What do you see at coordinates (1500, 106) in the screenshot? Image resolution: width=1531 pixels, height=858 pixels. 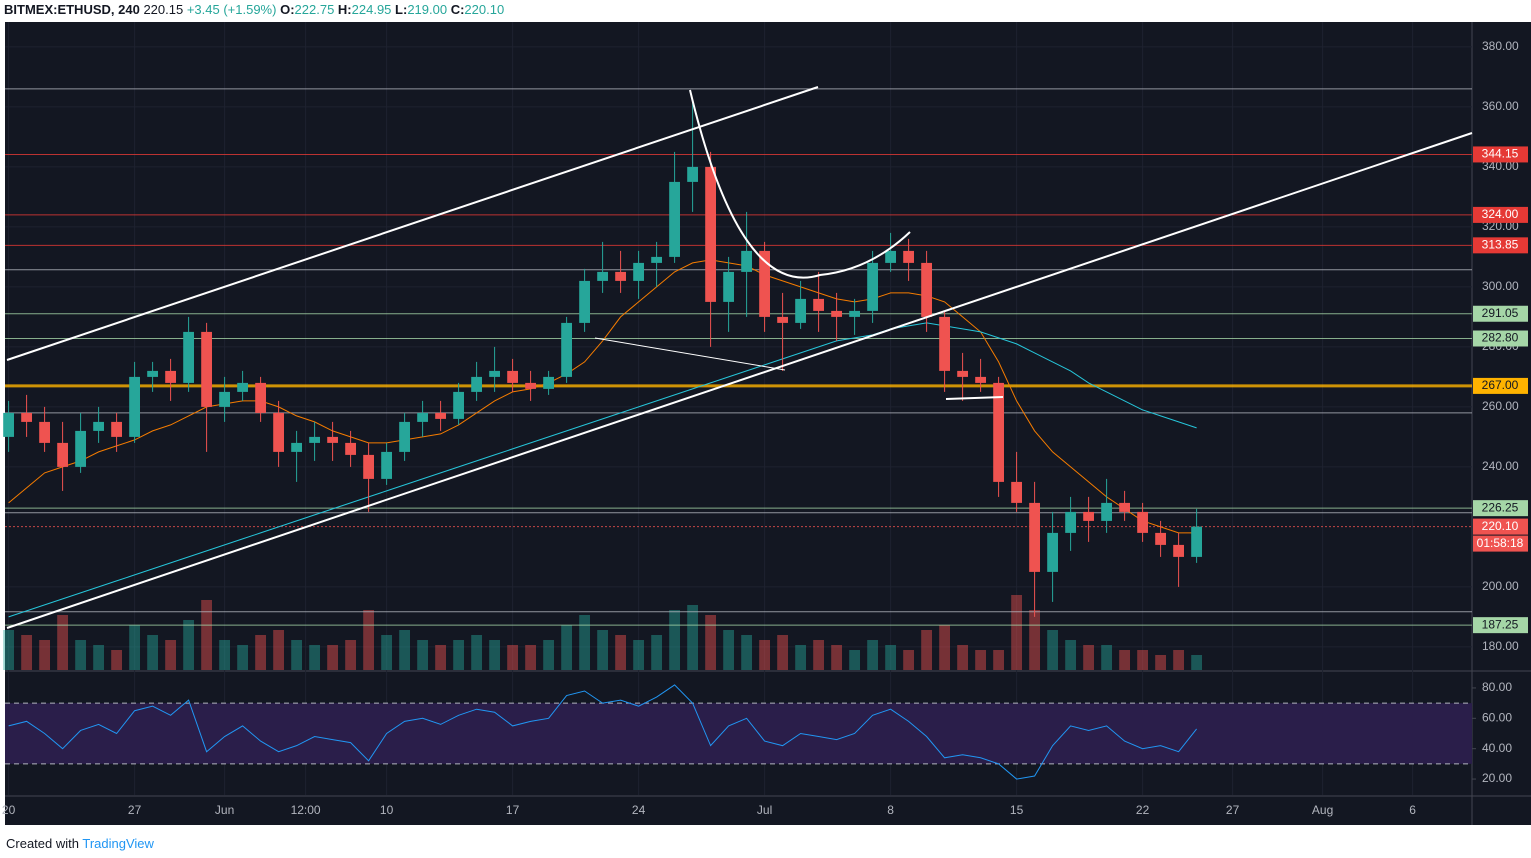 I see `y-tick-label: 360.00` at bounding box center [1500, 106].